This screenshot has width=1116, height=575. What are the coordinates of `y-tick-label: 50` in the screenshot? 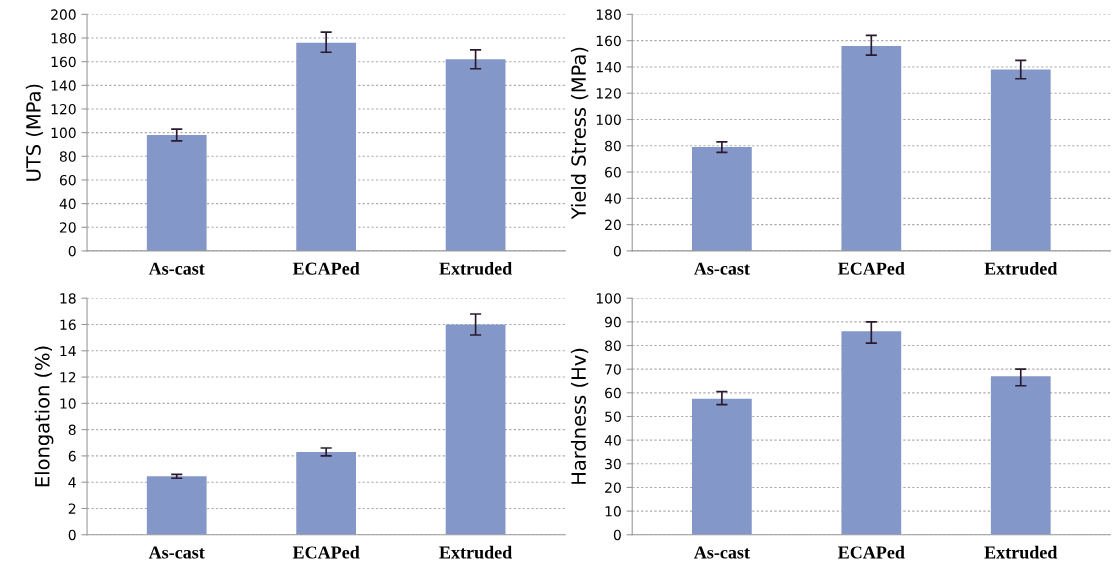 It's located at (613, 416).